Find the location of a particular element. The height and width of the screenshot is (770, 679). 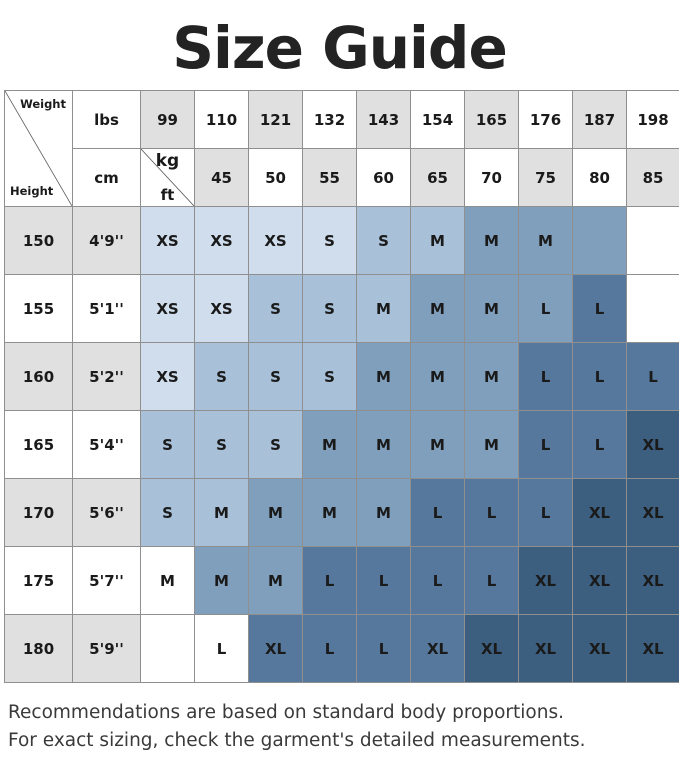

header-row-kg: cmkgft45505560657075808590 is located at coordinates (342, 177).